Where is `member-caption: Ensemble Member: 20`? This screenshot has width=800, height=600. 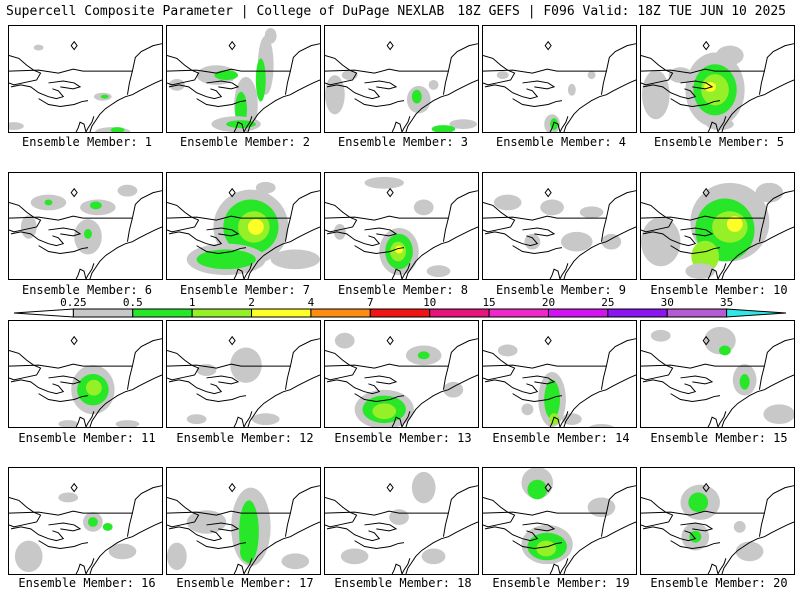
member-caption: Ensemble Member: 20 is located at coordinates (719, 583).